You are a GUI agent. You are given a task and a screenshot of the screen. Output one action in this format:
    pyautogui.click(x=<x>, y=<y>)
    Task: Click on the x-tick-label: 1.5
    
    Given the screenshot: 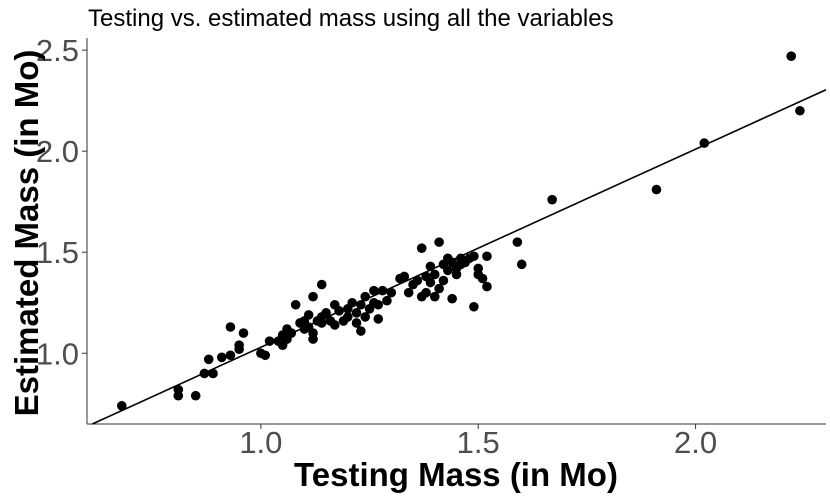 What is the action you would take?
    pyautogui.click(x=478, y=442)
    